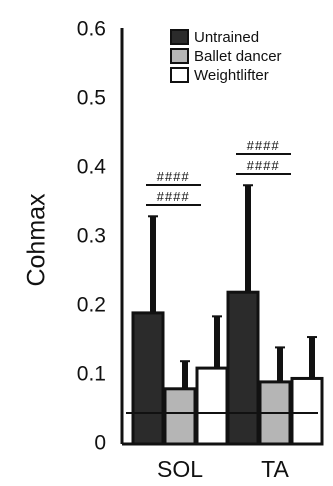 This screenshot has height=486, width=333. I want to click on y-axis-label: Cohmax, so click(37, 240).